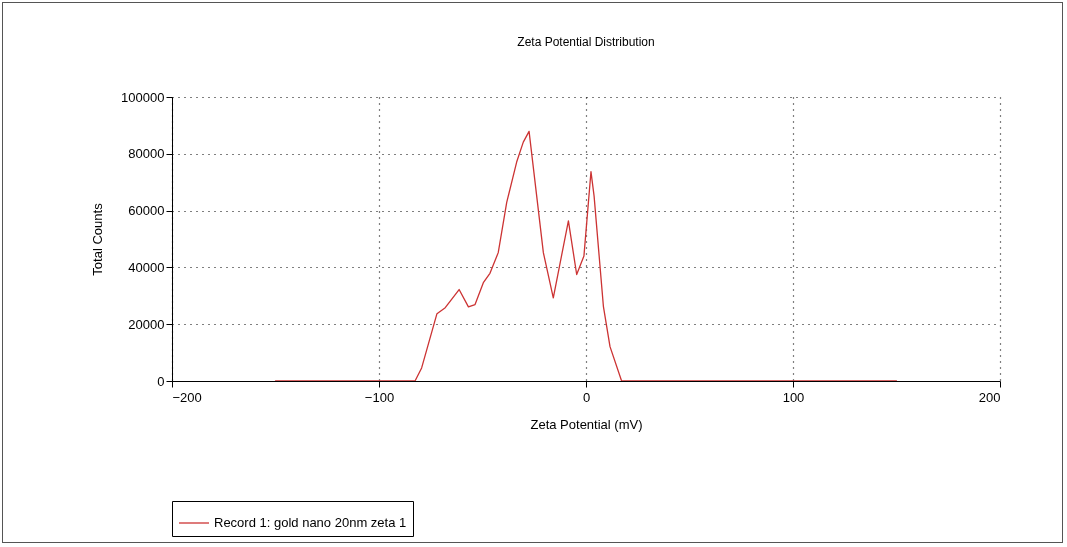  Describe the element at coordinates (146, 211) in the screenshot. I see `y-tick-label: 60000` at that location.